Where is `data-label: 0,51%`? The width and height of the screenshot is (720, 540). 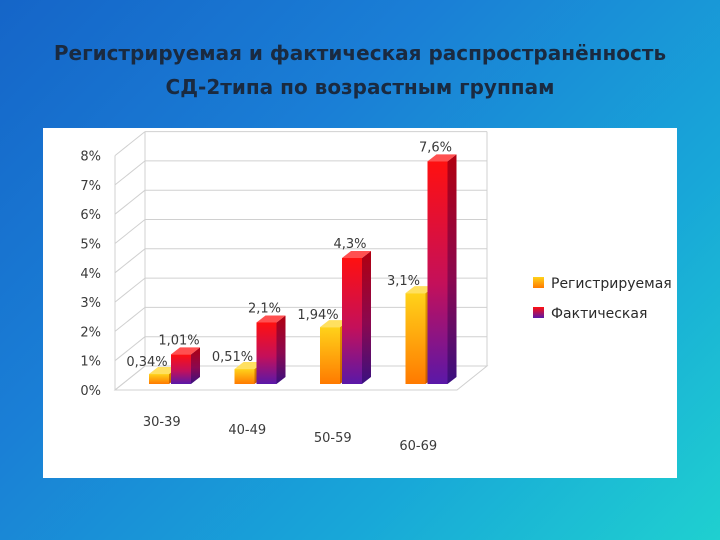 data-label: 0,51% is located at coordinates (232, 357).